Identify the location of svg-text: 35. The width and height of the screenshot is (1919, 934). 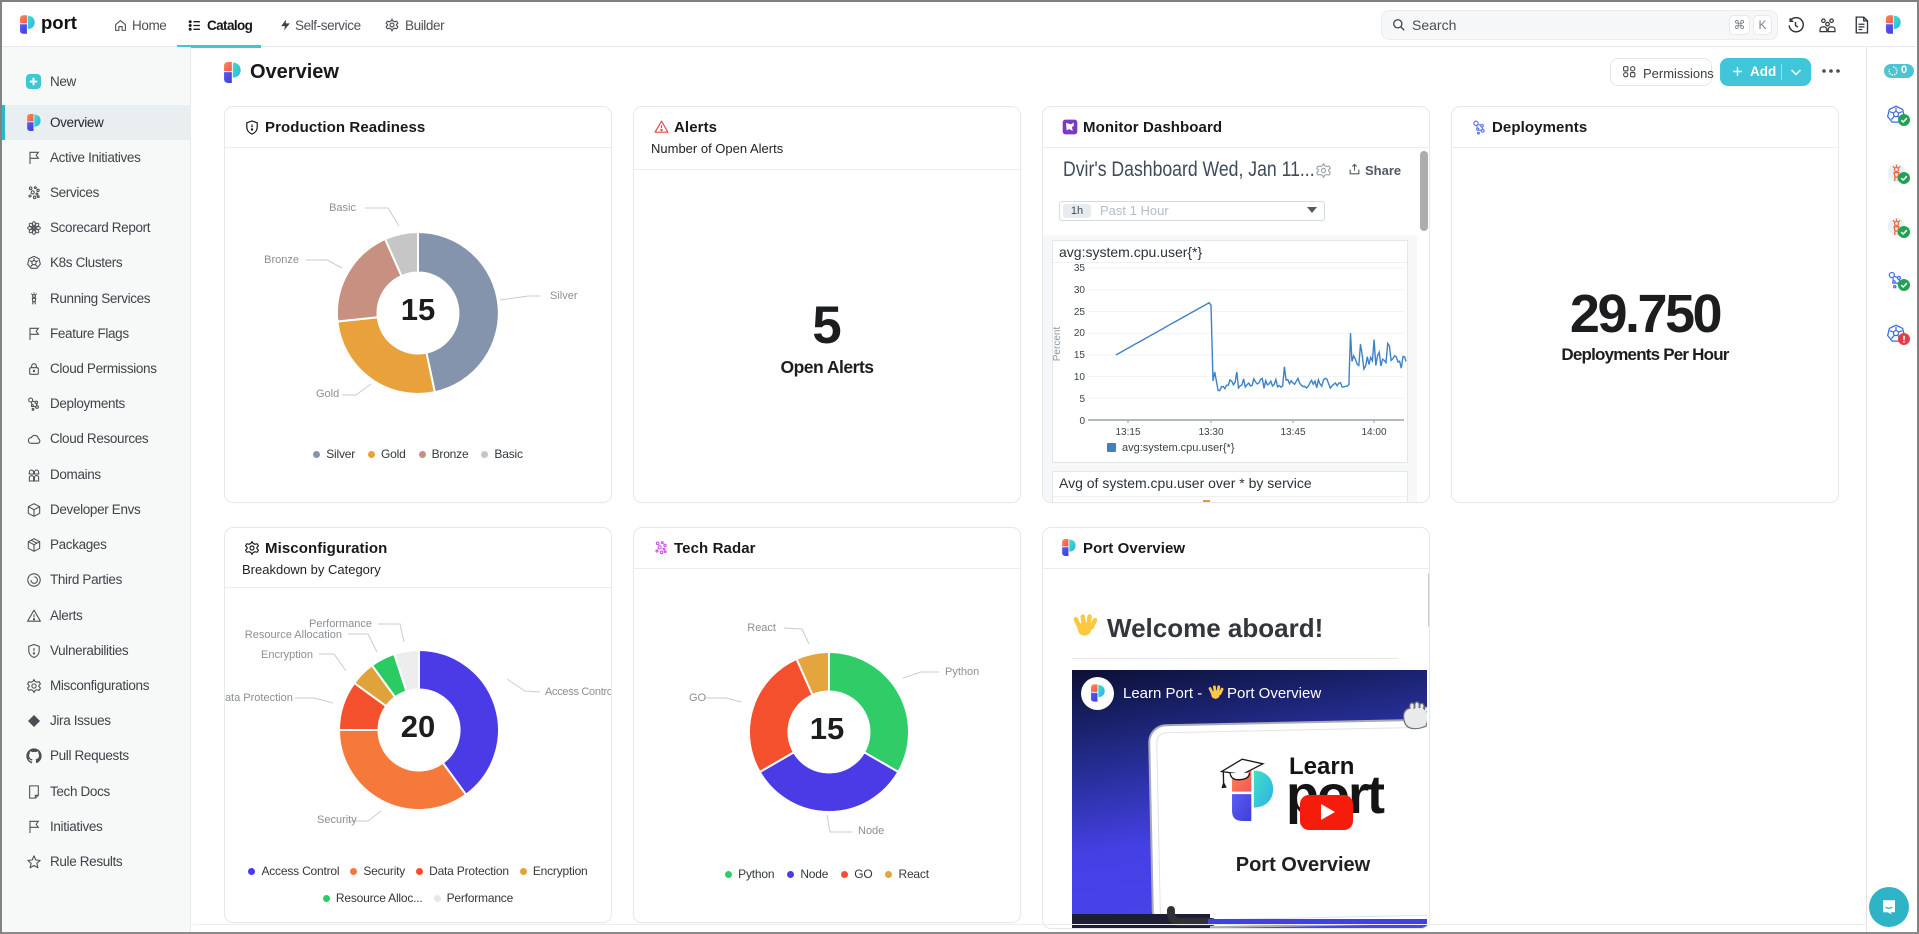
(1080, 268).